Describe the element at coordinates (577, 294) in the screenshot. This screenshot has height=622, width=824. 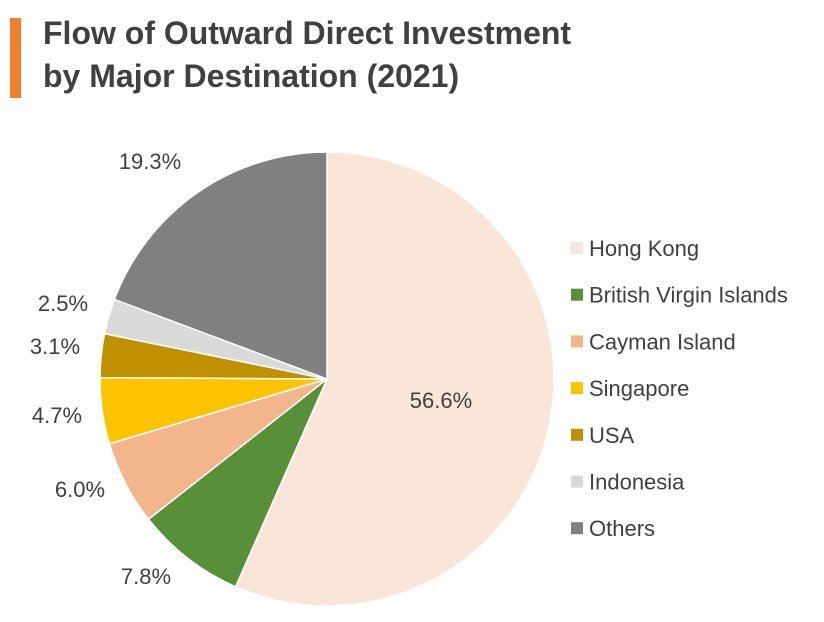
I see `legend-swatch-british-virgin-islands` at that location.